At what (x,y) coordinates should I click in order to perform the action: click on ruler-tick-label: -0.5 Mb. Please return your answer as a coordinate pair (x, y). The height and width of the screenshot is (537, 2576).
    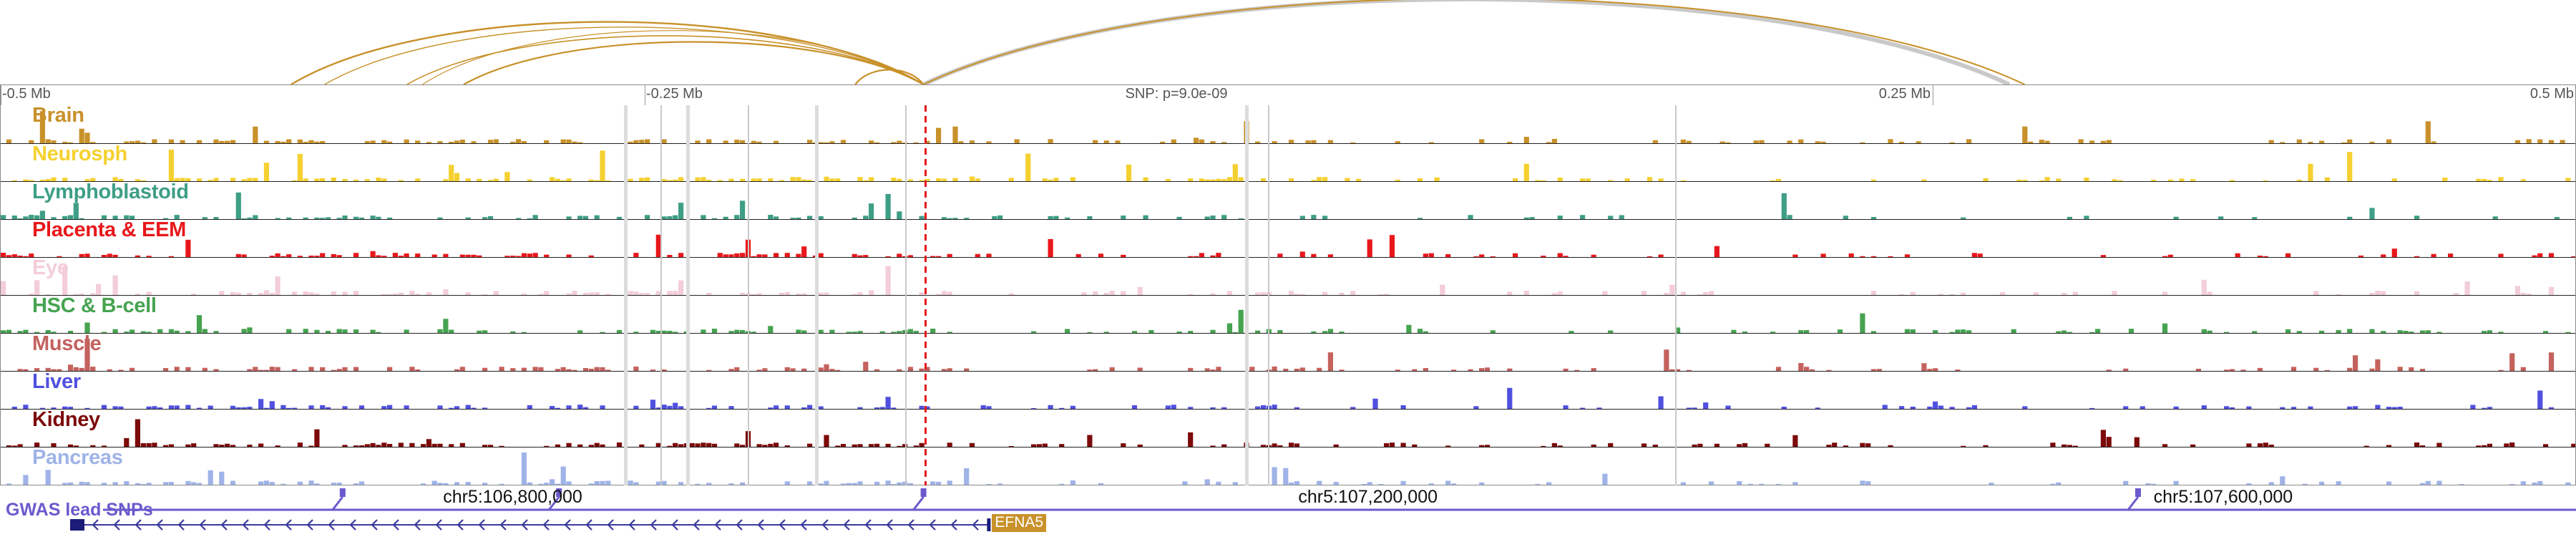
    Looking at the image, I should click on (26, 94).